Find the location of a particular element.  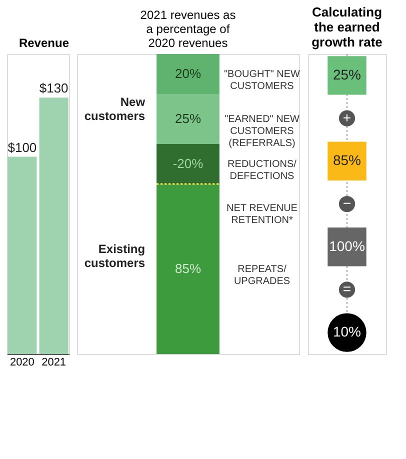

data-label: 85% is located at coordinates (188, 268).